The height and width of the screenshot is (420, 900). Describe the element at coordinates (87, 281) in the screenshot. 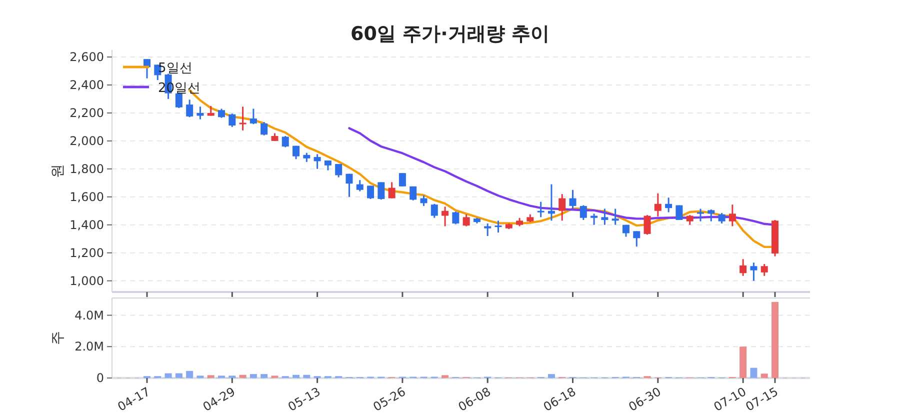

I see `y-tick-label: 1,000` at that location.